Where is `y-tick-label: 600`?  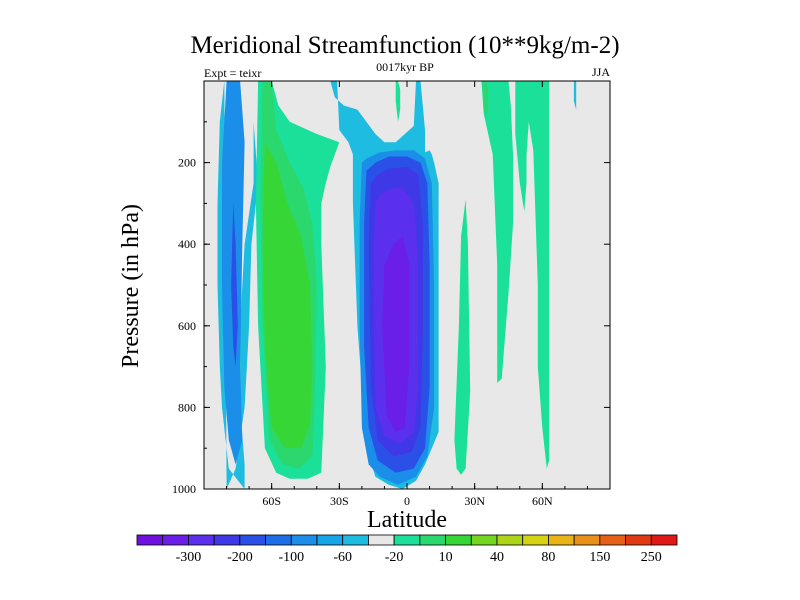
y-tick-label: 600 is located at coordinates (187, 326).